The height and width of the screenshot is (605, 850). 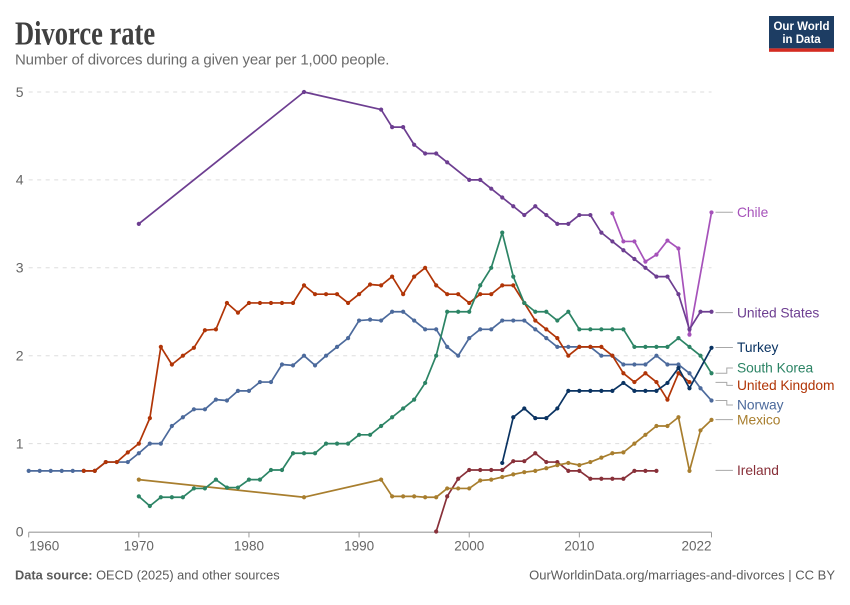 What do you see at coordinates (753, 212) in the screenshot?
I see `svg-text: Chile` at bounding box center [753, 212].